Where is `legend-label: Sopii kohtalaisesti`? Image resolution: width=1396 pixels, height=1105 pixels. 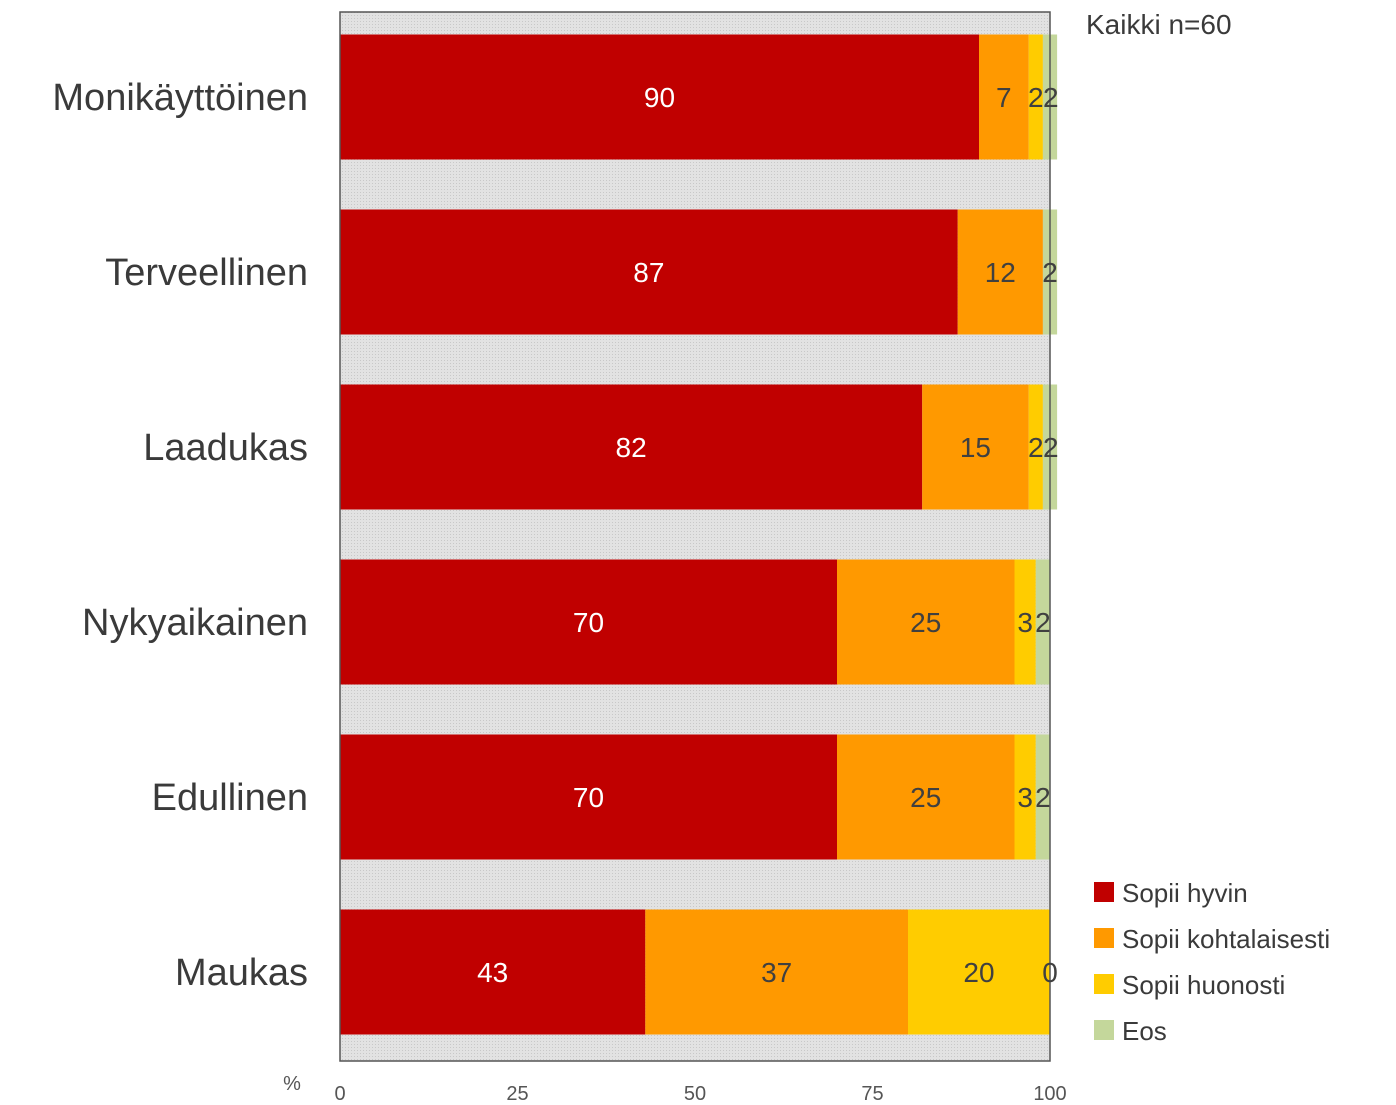
legend-label: Sopii kohtalaisesti is located at coordinates (1226, 939).